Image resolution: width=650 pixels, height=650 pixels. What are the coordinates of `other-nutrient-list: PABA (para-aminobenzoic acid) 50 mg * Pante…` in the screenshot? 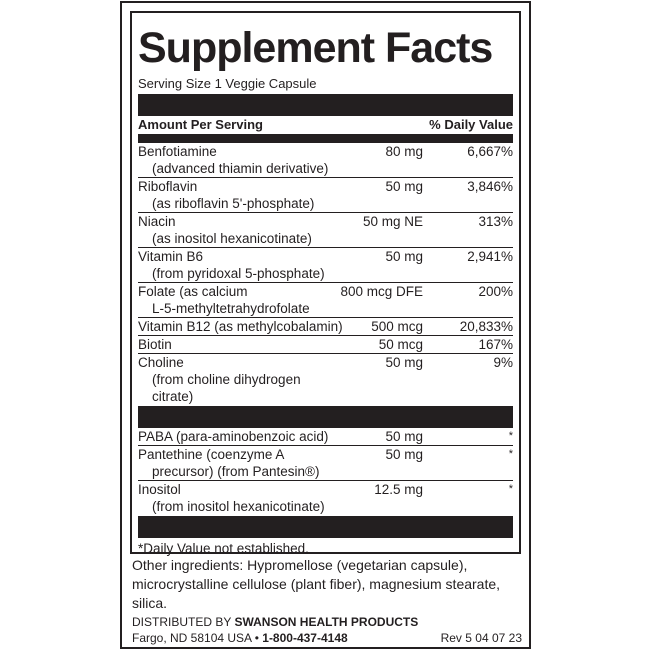 It's located at (325, 471).